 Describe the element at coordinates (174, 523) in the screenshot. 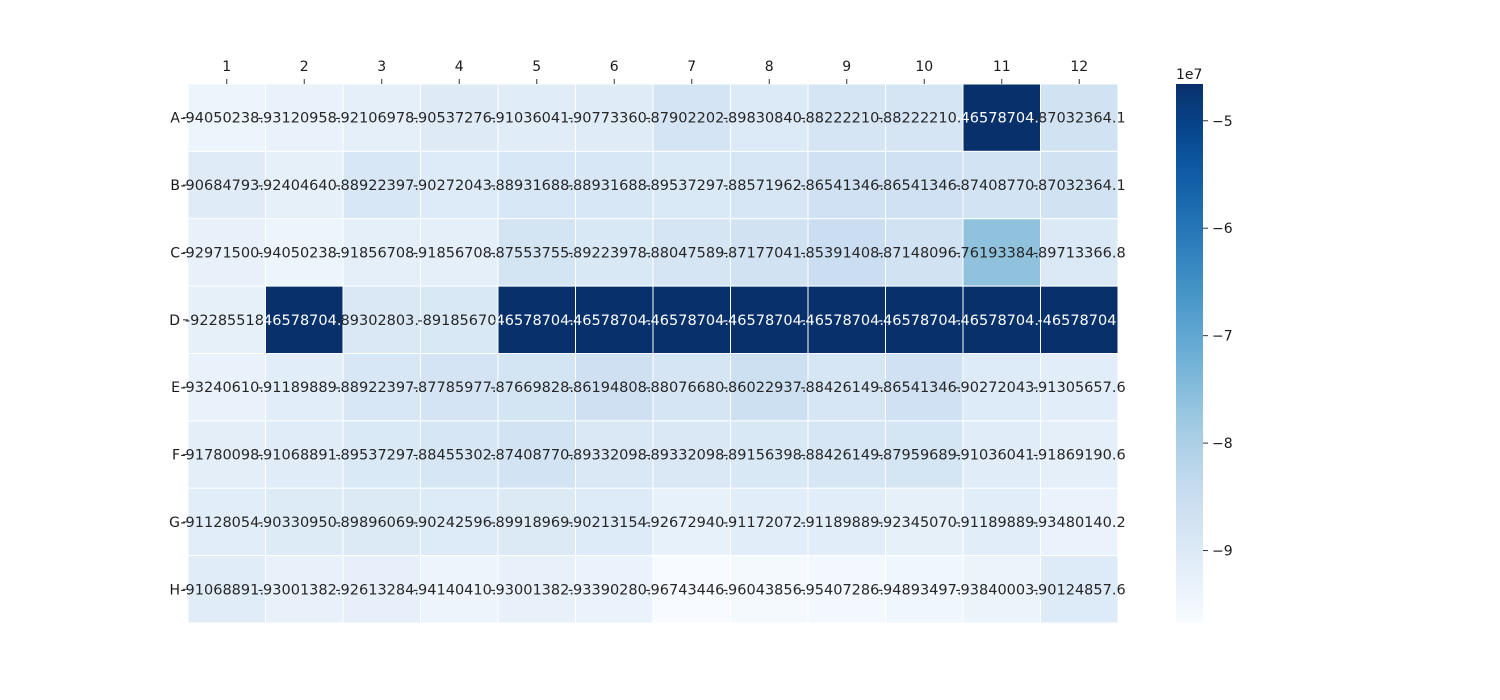

I see `row-tick-label: G` at that location.